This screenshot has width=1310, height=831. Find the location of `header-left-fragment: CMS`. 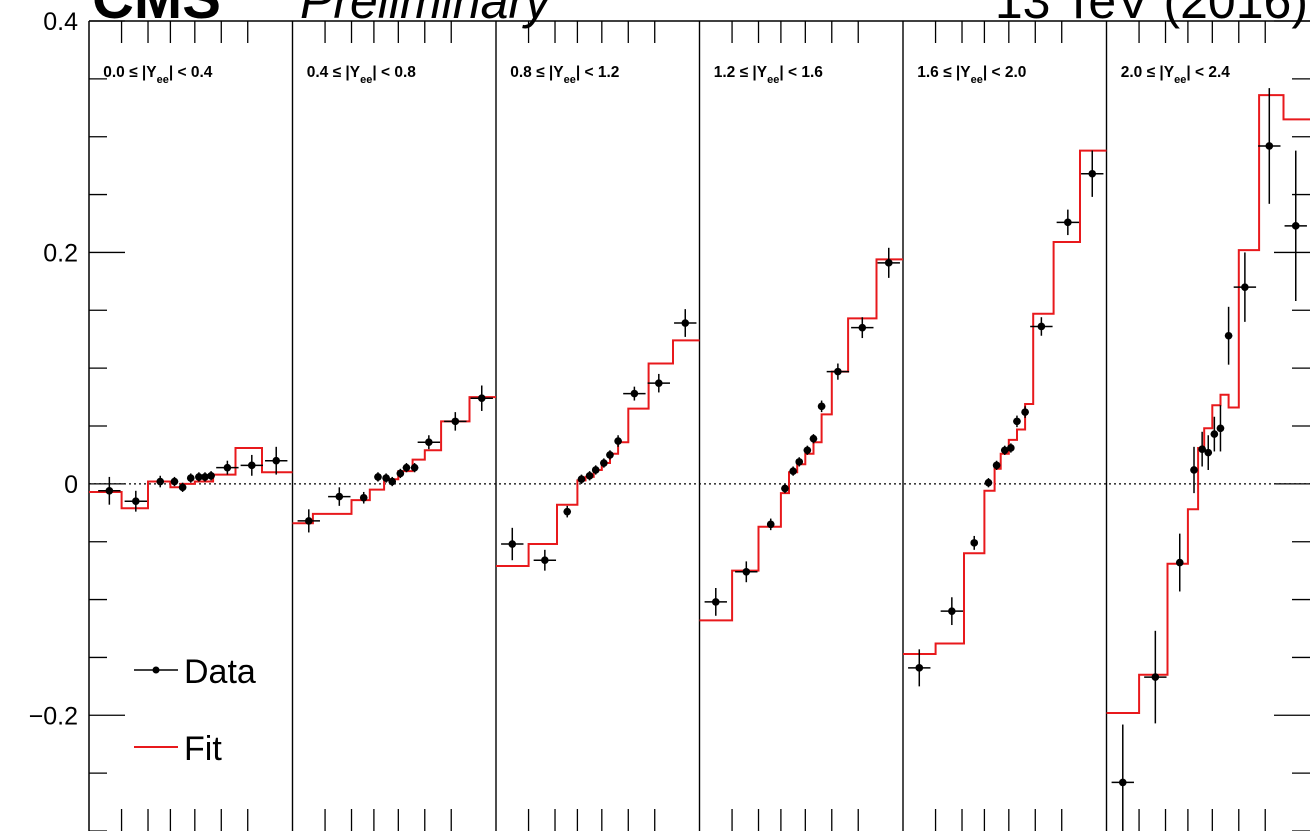

header-left-fragment: CMS is located at coordinates (156, 15).